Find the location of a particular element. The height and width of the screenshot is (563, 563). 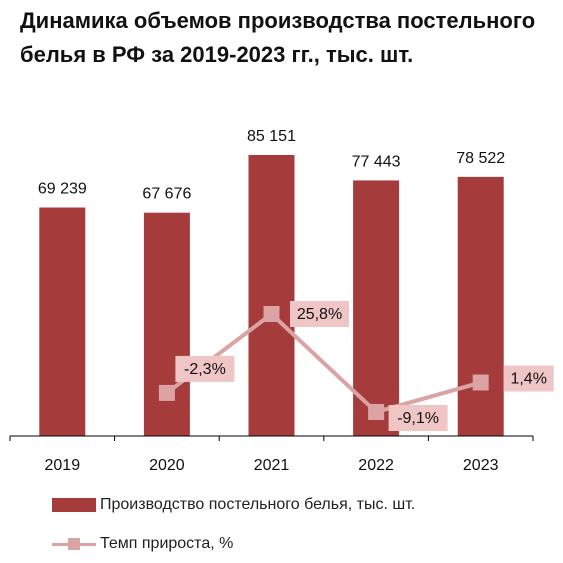

growth-value-label-2021: 25,8% is located at coordinates (319, 314).